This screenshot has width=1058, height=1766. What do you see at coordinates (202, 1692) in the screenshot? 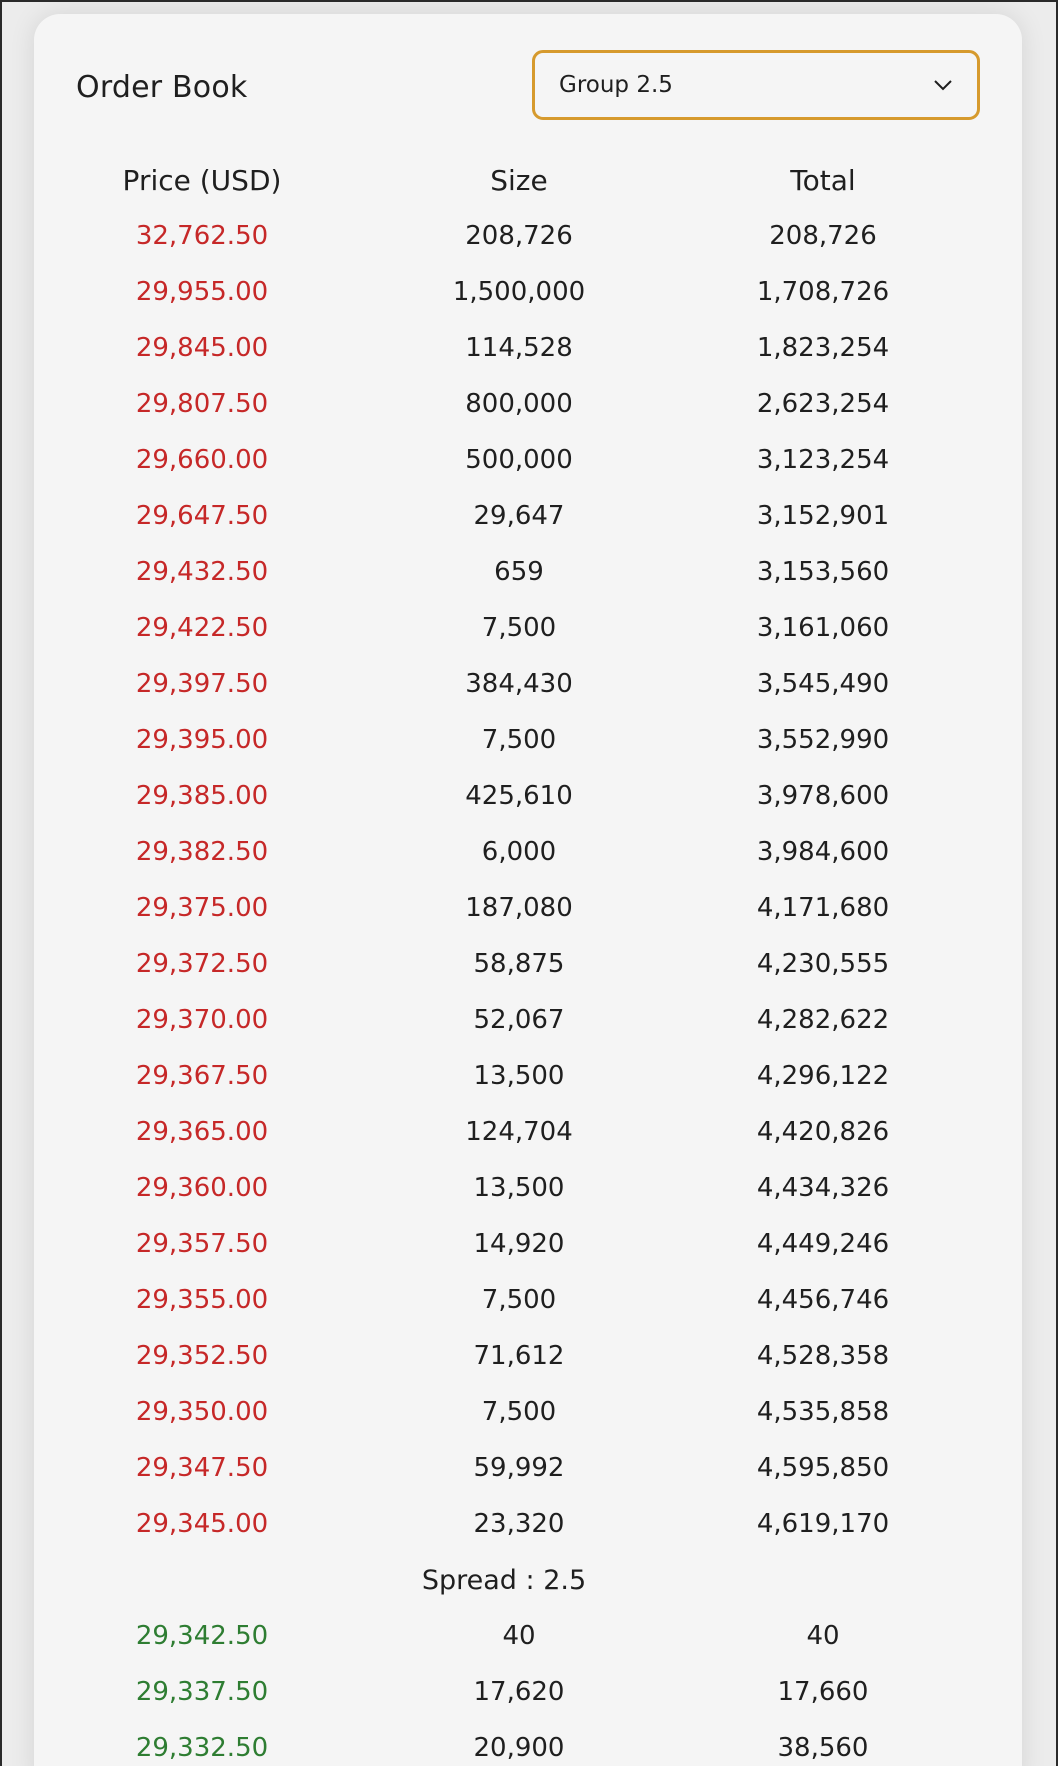
I see `price-cell: 29,337.50` at bounding box center [202, 1692].